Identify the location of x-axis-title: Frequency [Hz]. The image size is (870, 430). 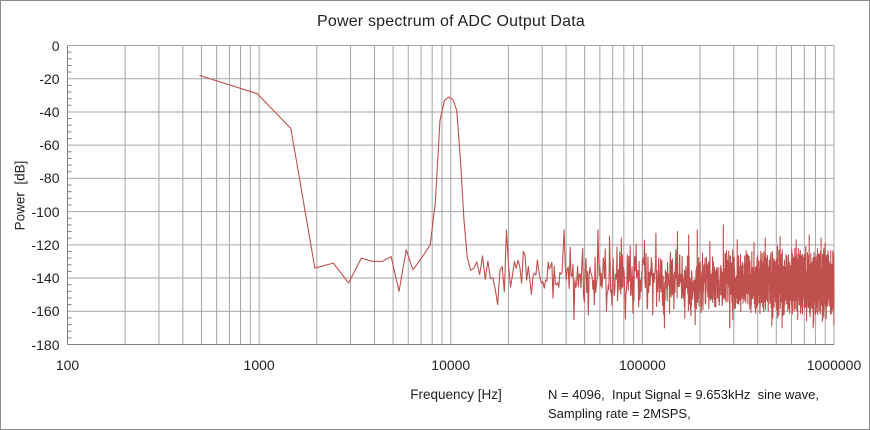
(456, 394).